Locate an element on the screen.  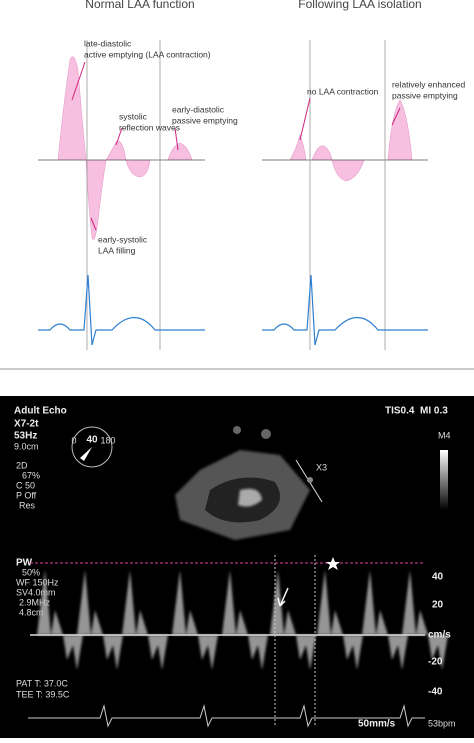
panel-title: Following LAA isolation is located at coordinates (359, 5).